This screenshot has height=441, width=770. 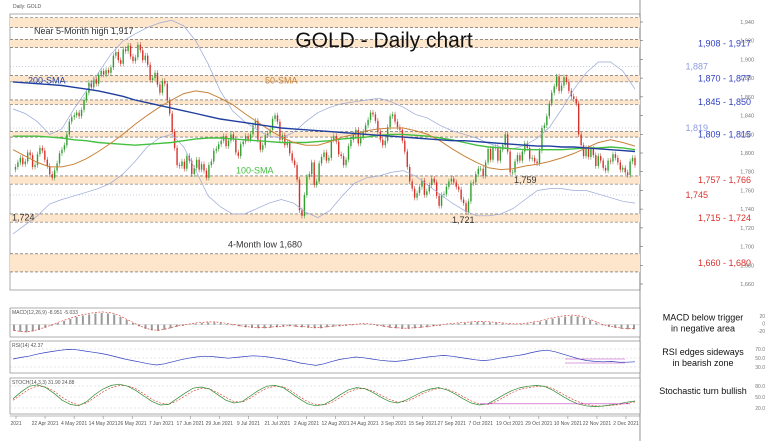 I want to click on date-tick-label: 21 Jul 2021, so click(x=277, y=424).